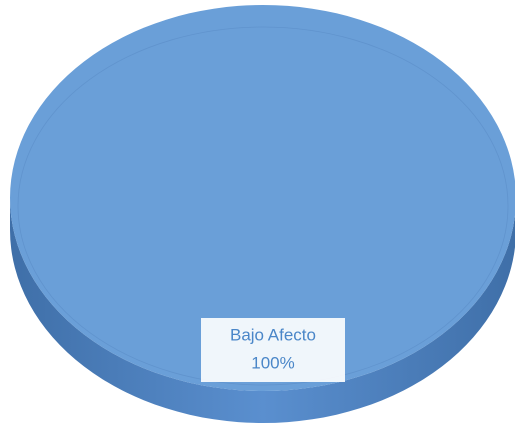 This screenshot has width=515, height=429. Describe the element at coordinates (272, 362) in the screenshot. I see `label-value: 100%` at that location.